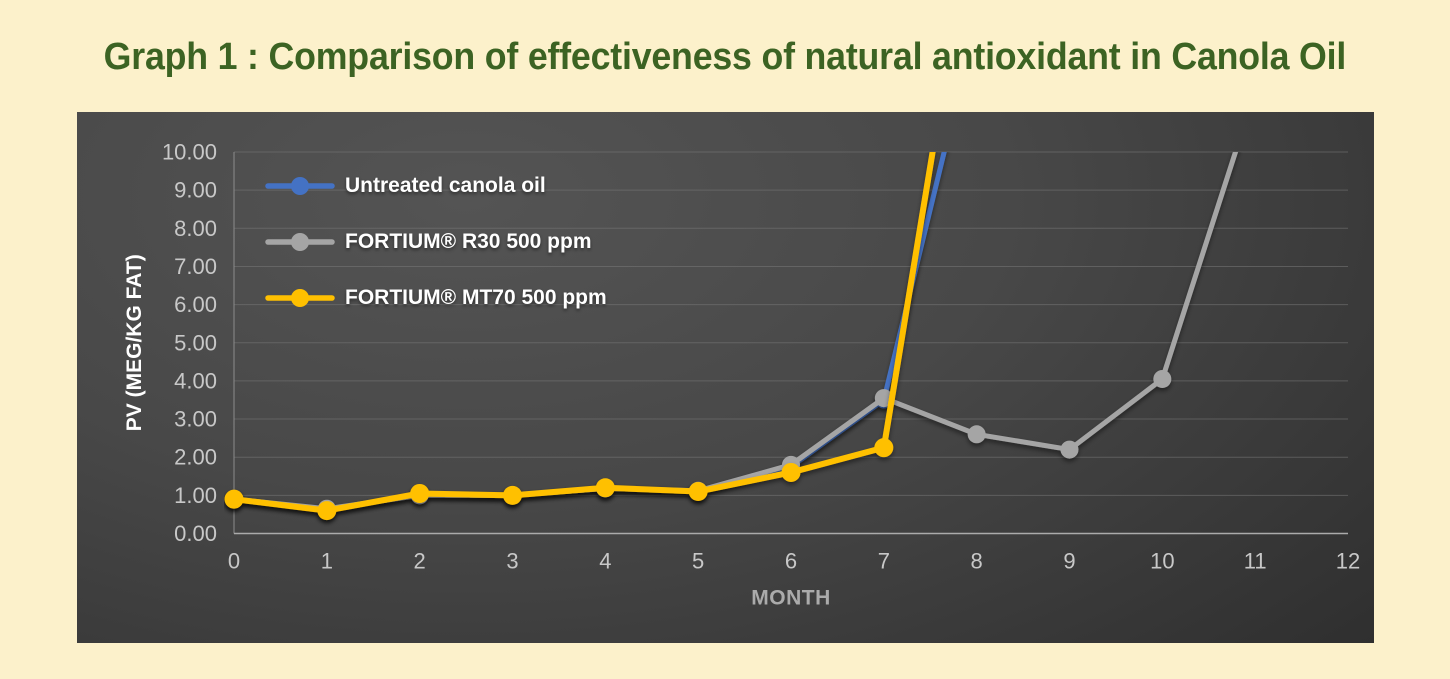 Image resolution: width=1450 pixels, height=679 pixels. What do you see at coordinates (195, 419) in the screenshot?
I see `y-tick-label: 3.00` at bounding box center [195, 419].